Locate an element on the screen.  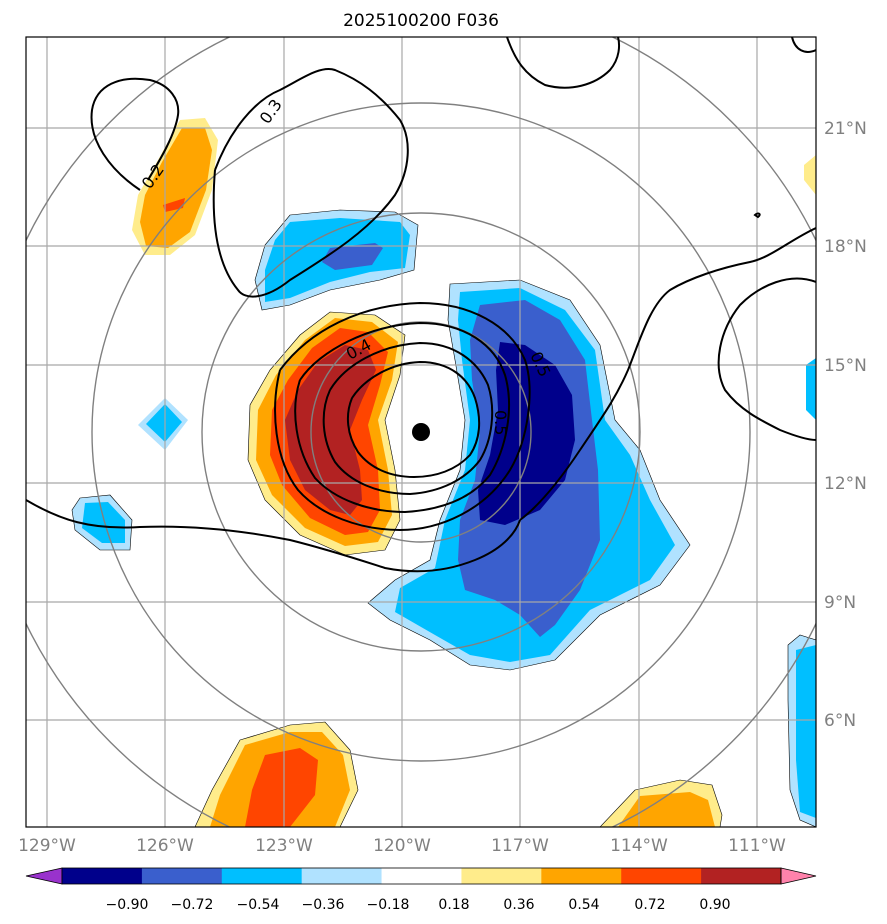
negative-e is located at coordinates (811, 389).